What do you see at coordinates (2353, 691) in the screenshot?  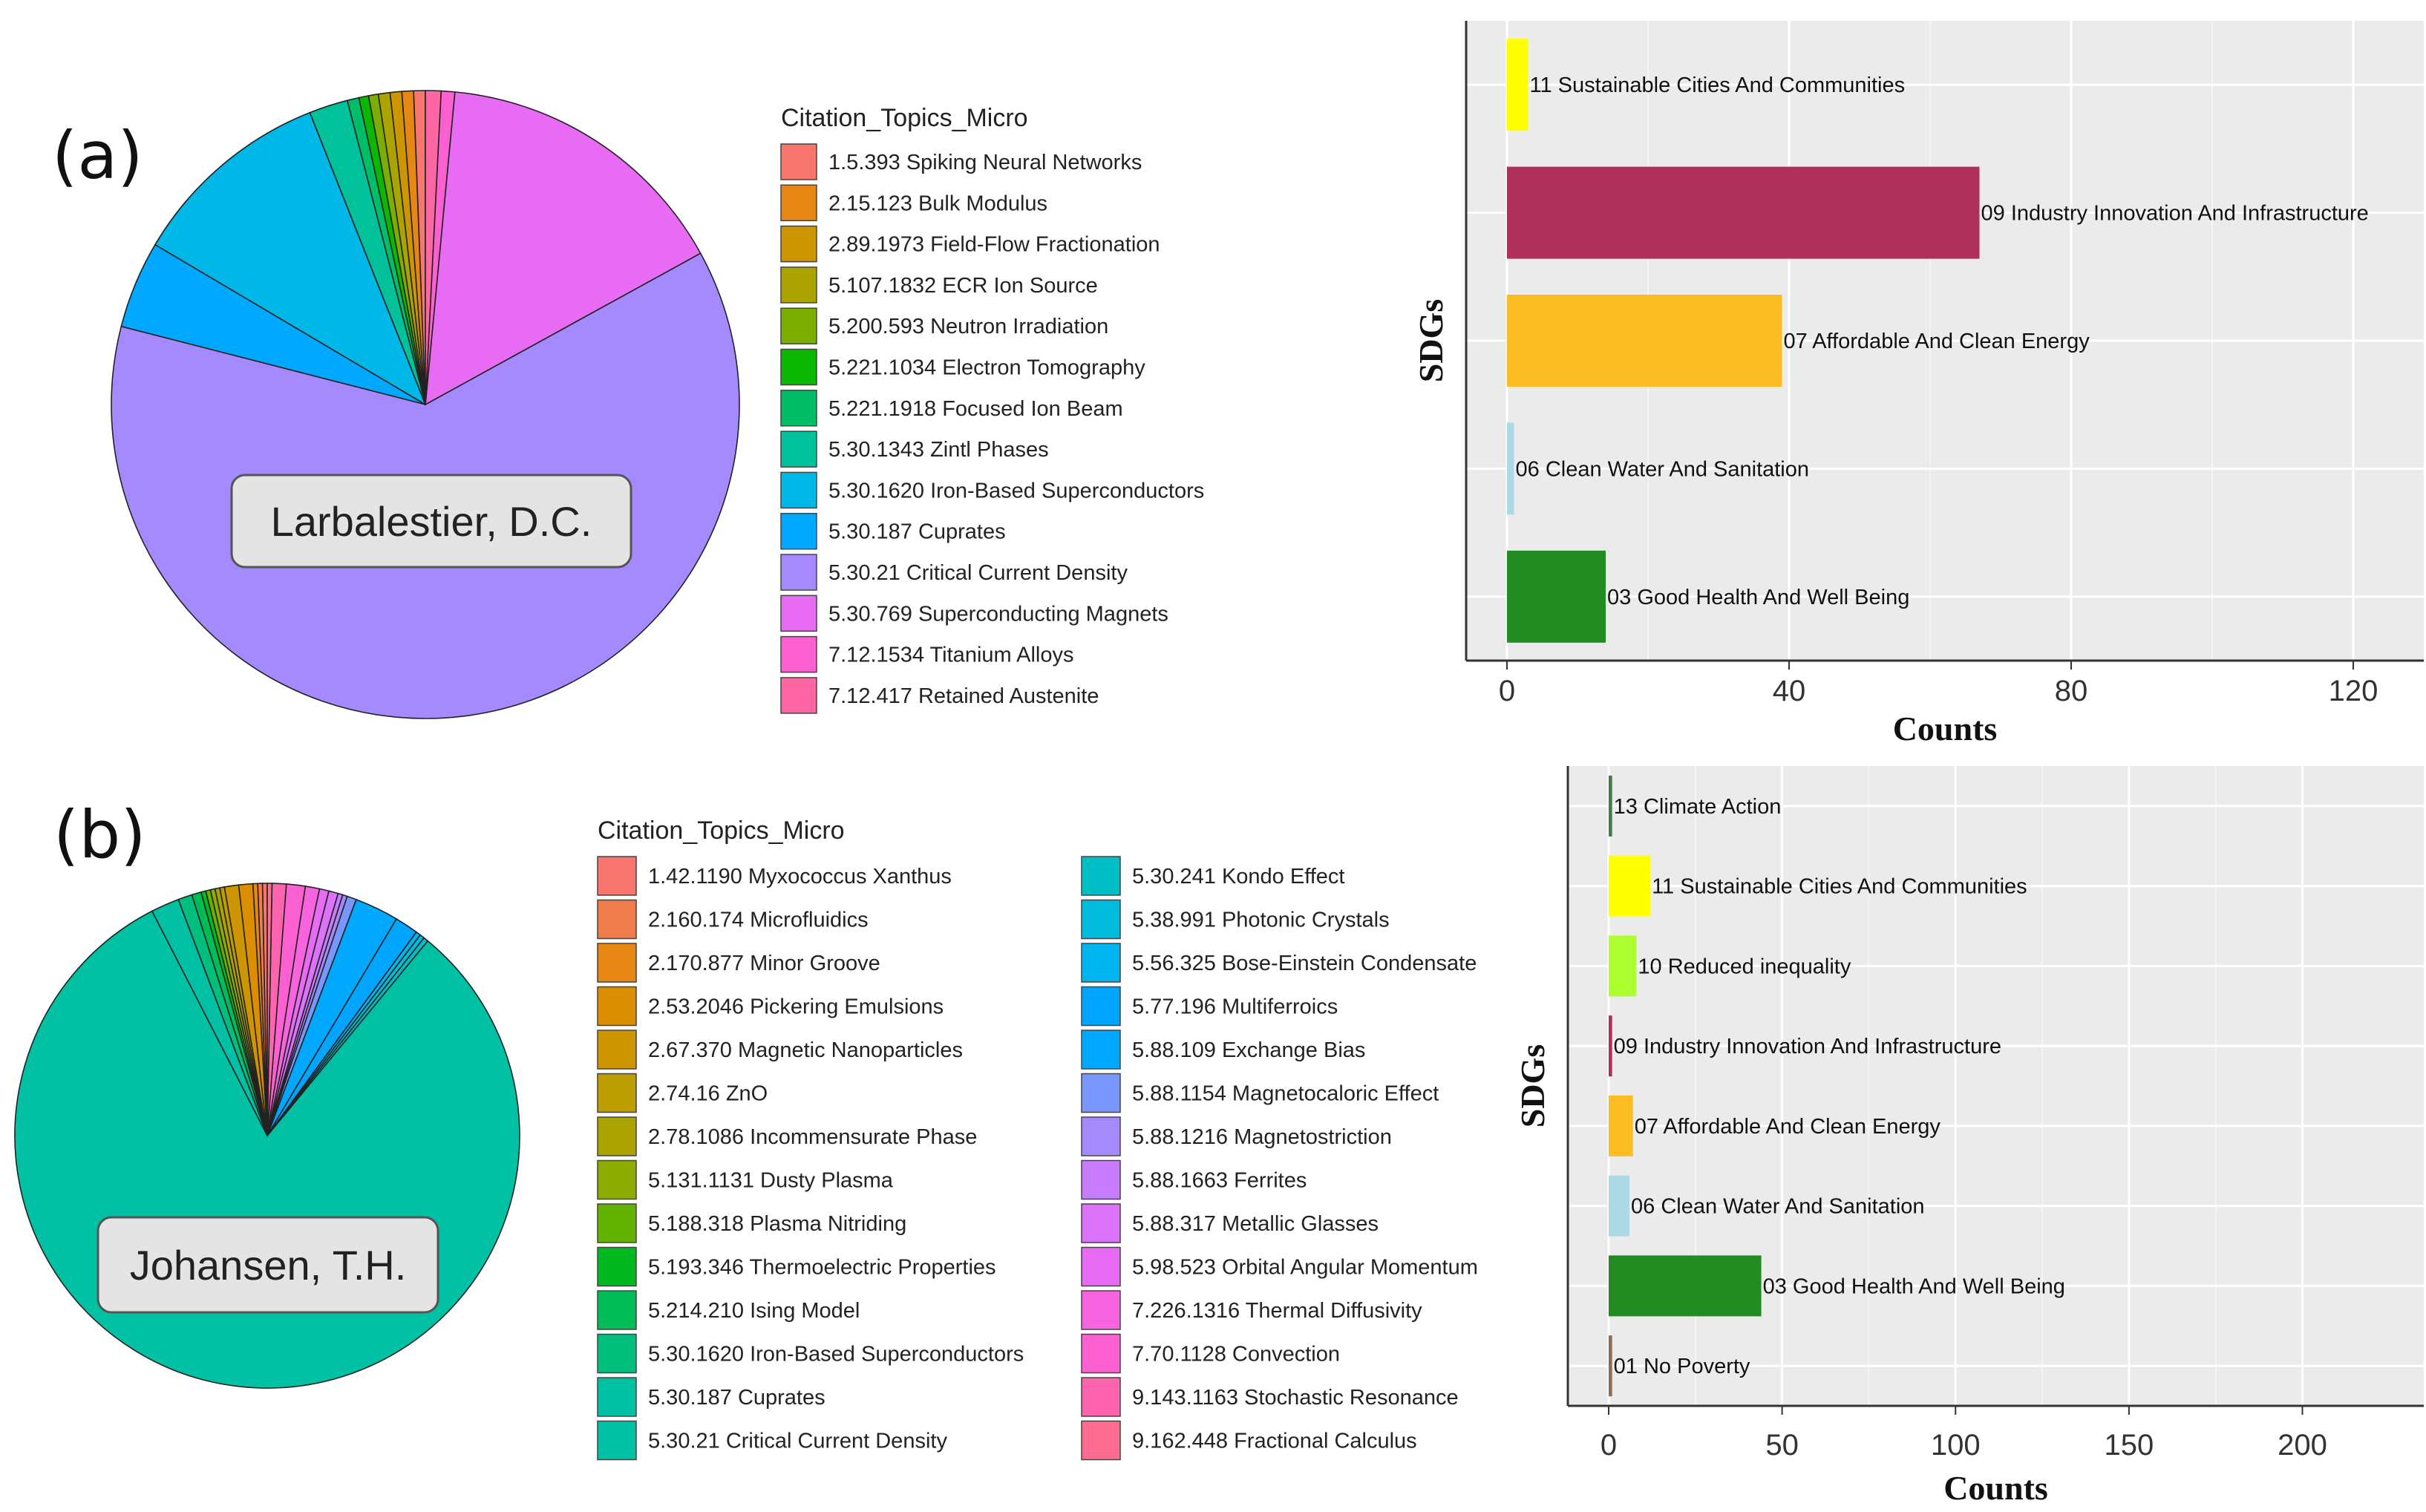 I see `x-tick-label: 120` at bounding box center [2353, 691].